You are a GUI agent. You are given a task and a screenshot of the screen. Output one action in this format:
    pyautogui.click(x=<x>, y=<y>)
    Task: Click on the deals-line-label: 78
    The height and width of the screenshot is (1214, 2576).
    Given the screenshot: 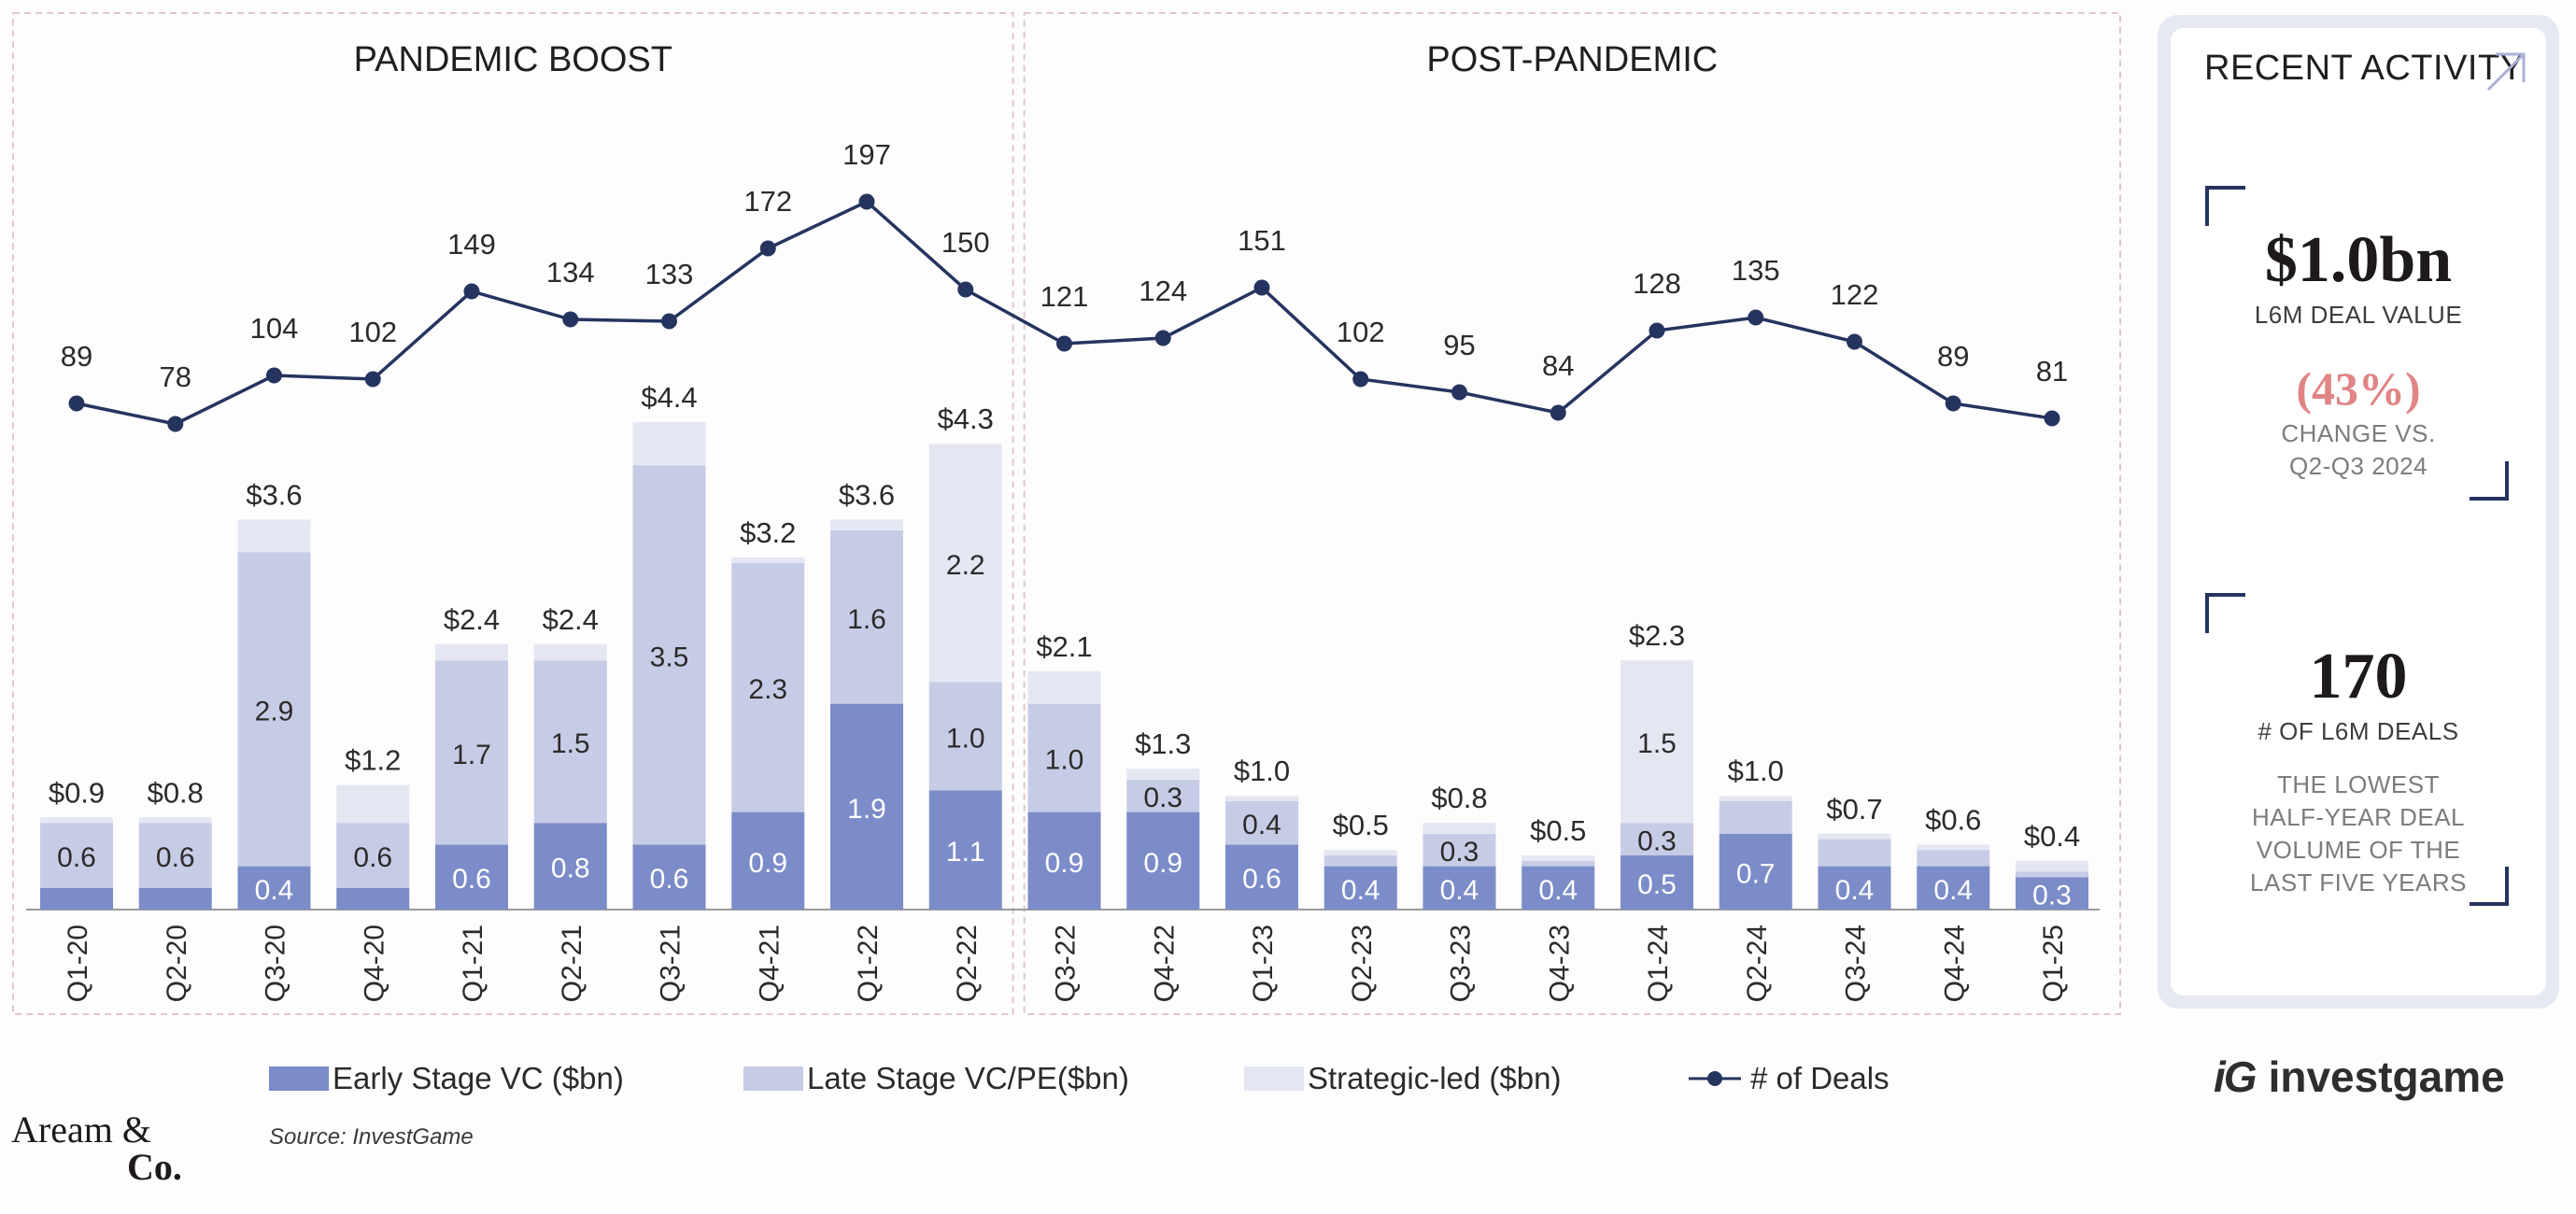 What is the action you would take?
    pyautogui.click(x=175, y=376)
    